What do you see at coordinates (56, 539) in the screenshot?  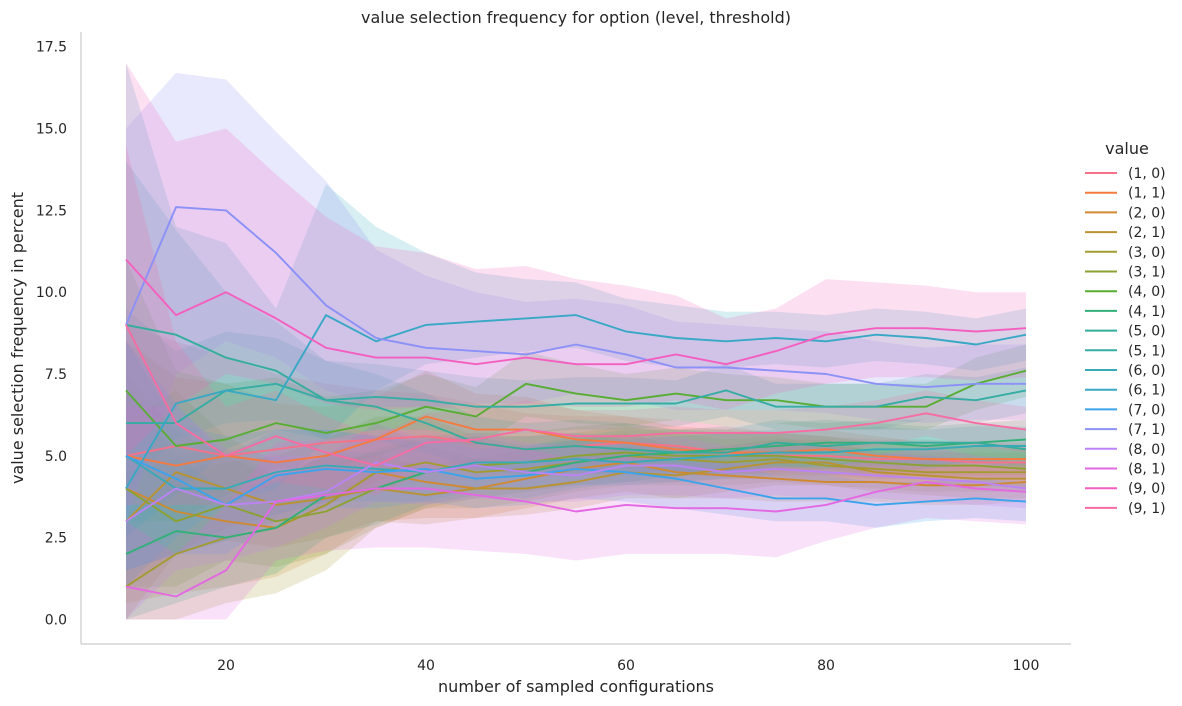 I see `y-tick-label: 2.5` at bounding box center [56, 539].